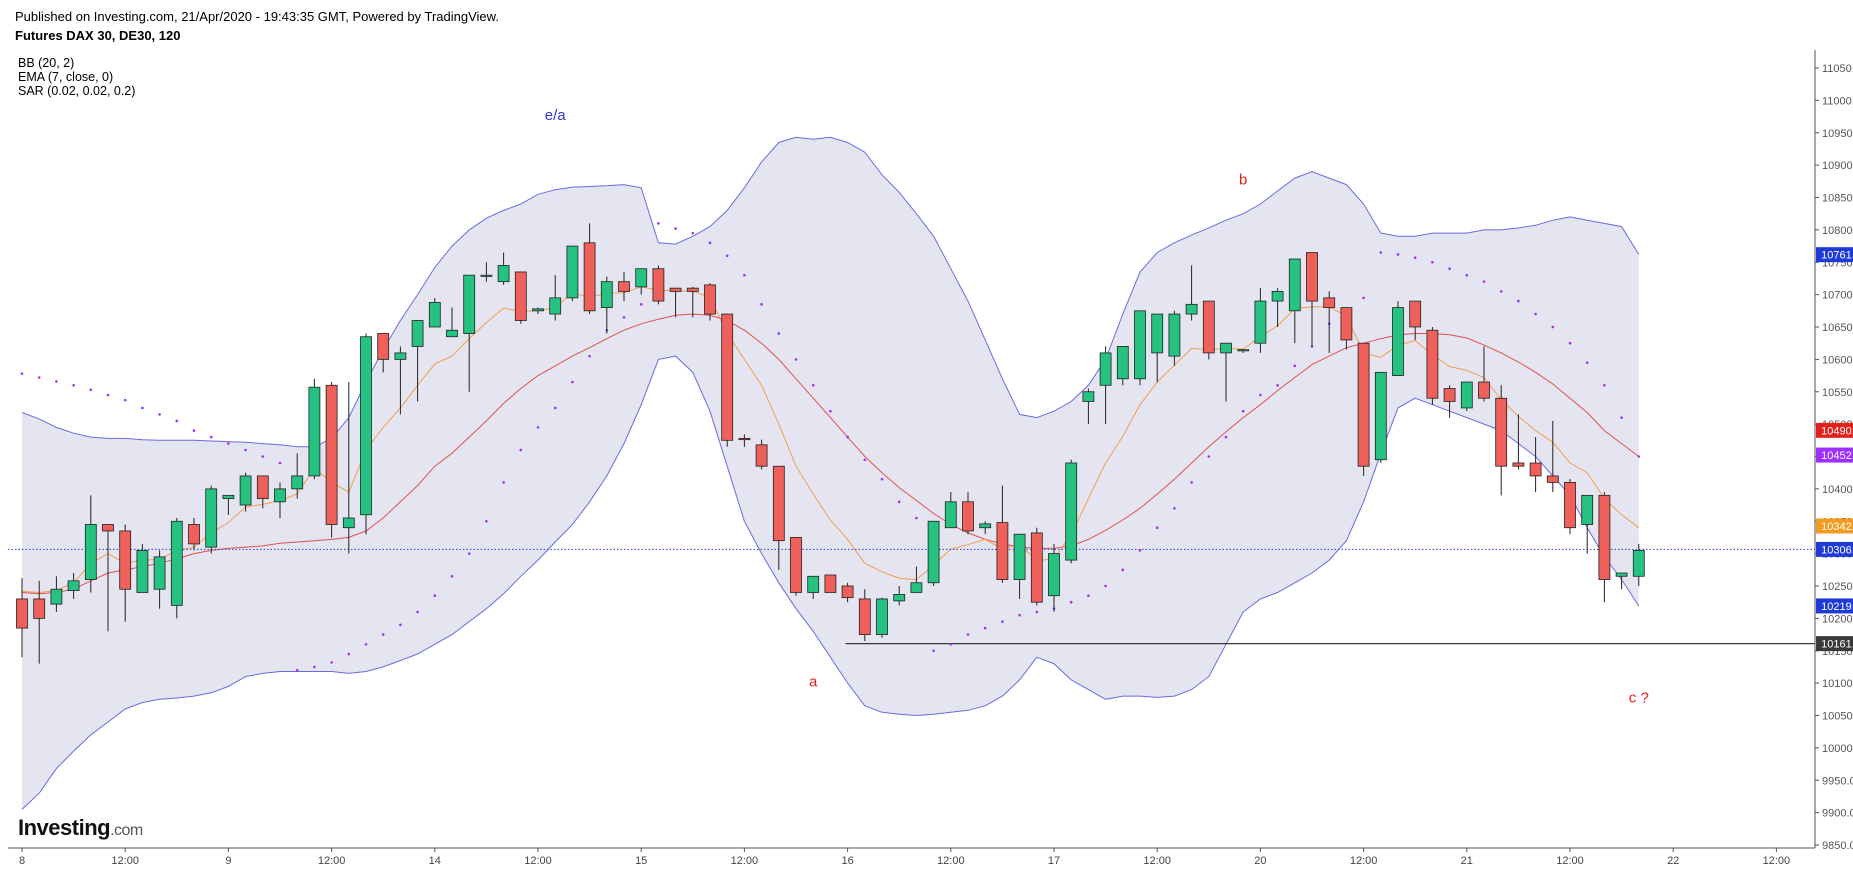 This screenshot has height=875, width=1853. Describe the element at coordinates (1837, 296) in the screenshot. I see `y-tick-label: 10700.0` at that location.